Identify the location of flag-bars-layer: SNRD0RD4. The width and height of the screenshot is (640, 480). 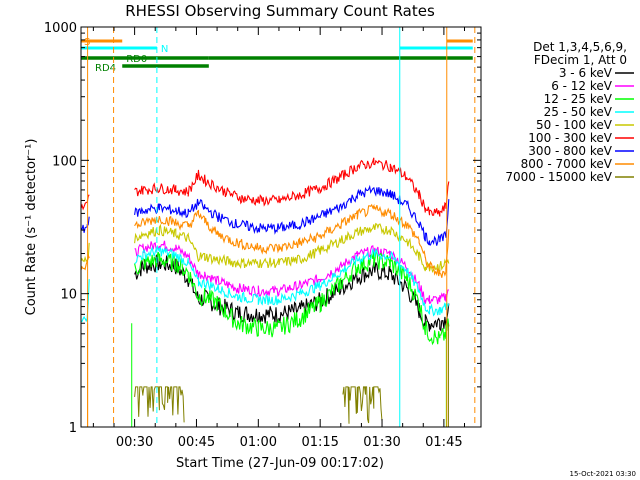
(277, 55).